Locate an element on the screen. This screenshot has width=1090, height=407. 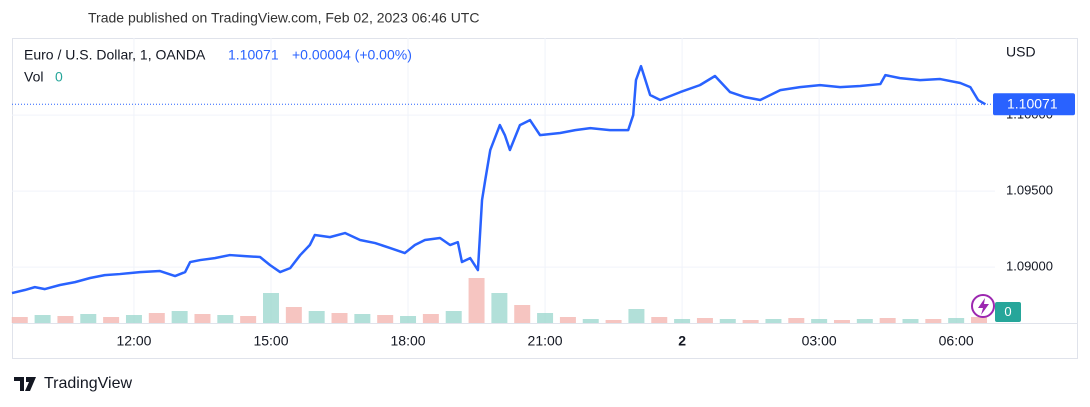
volume-badge-value: 0 is located at coordinates (1007, 311).